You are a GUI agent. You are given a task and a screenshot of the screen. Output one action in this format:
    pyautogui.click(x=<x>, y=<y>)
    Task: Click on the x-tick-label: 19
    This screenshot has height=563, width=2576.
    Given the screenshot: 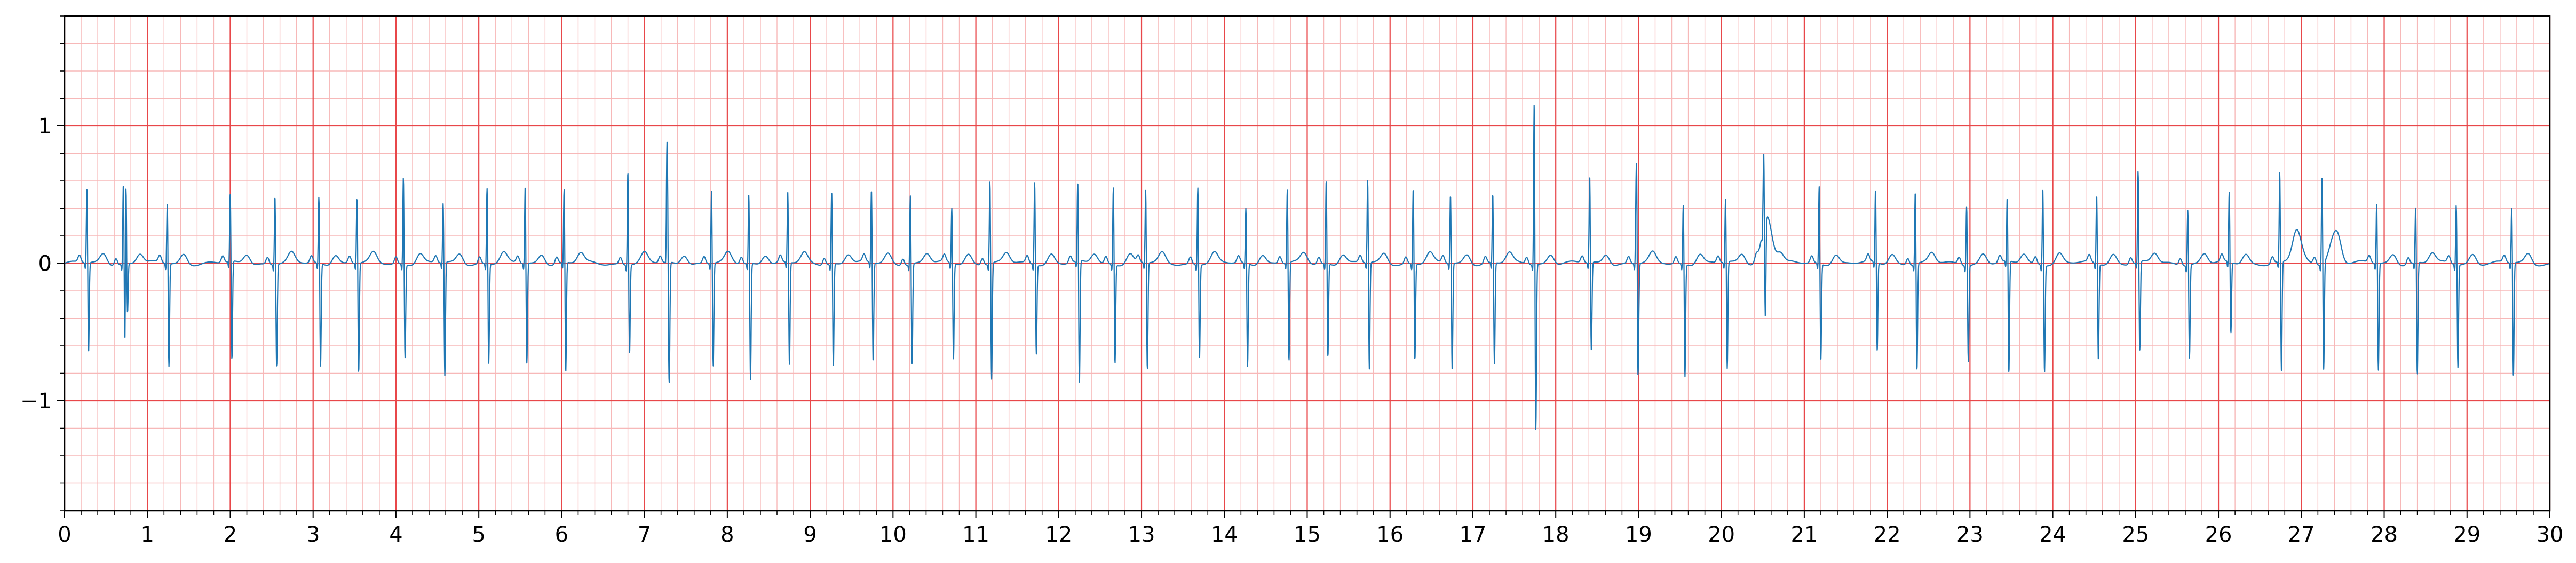 What is the action you would take?
    pyautogui.click(x=1638, y=534)
    